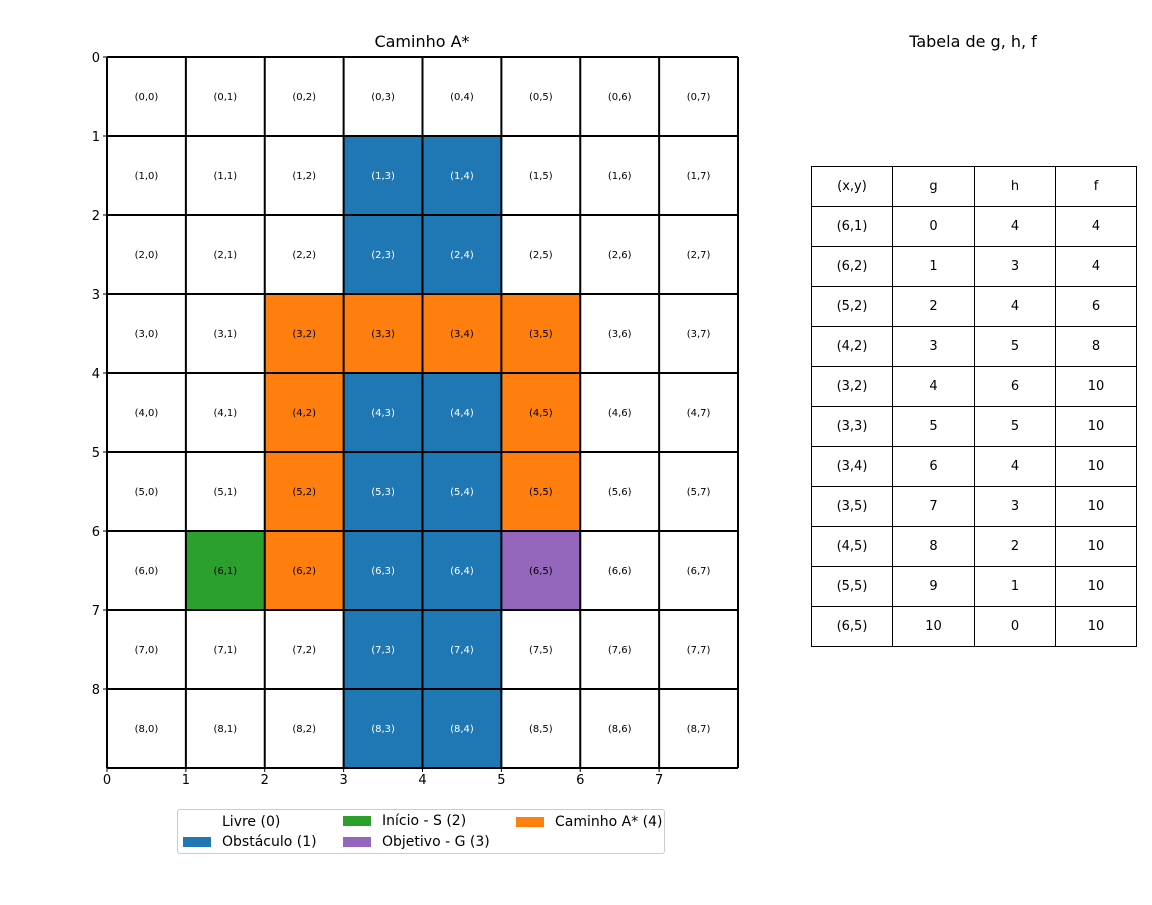  I want to click on table-cell: (4,5), so click(852, 546).